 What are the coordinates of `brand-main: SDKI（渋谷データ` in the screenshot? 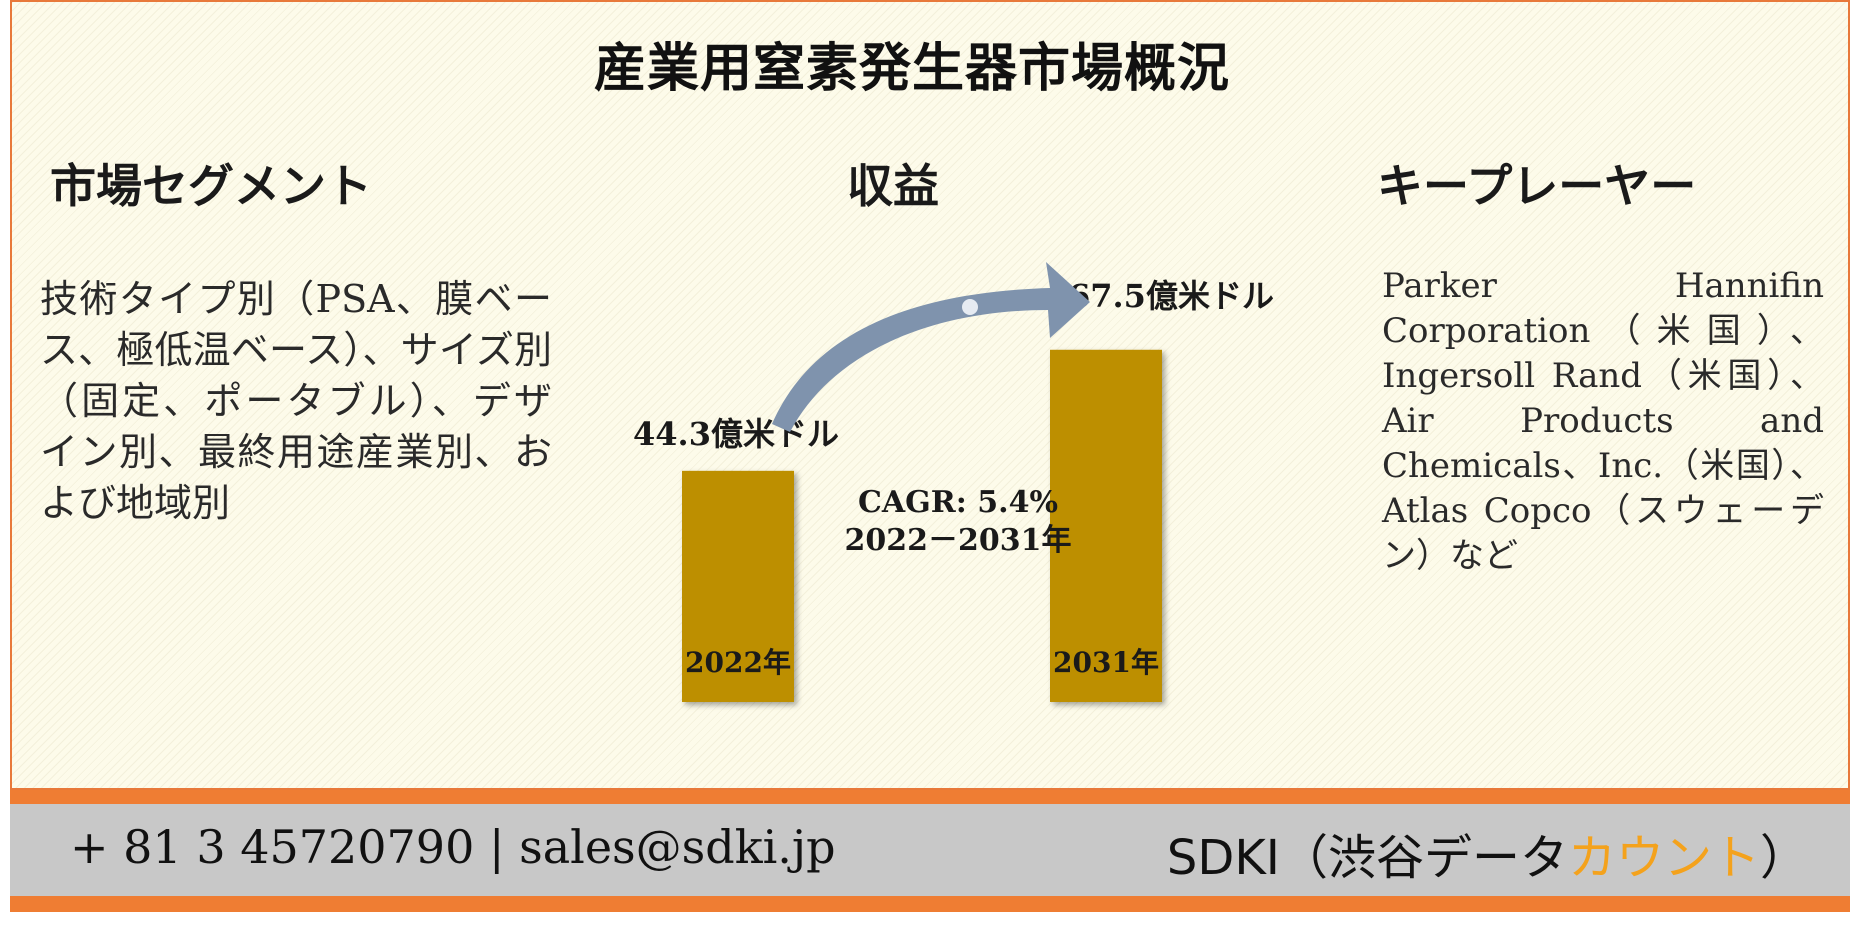 It's located at (1367, 858).